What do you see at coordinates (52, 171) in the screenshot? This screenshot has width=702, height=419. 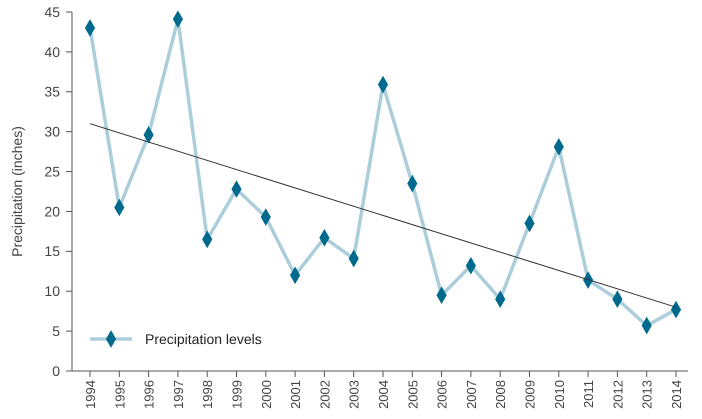 I see `y-tick-label: 25` at bounding box center [52, 171].